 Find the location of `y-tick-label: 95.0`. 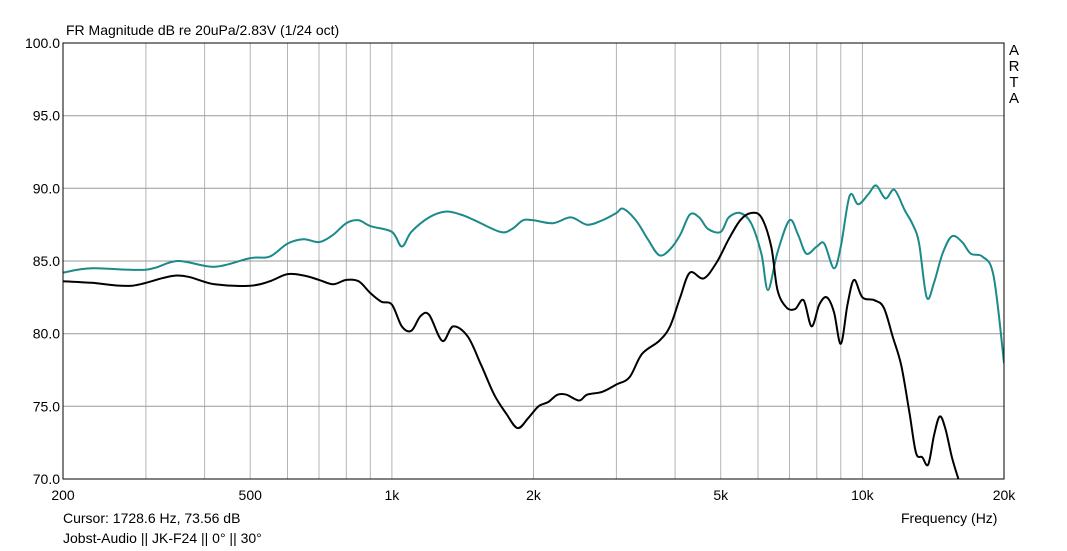

y-tick-label: 95.0 is located at coordinates (46, 116).